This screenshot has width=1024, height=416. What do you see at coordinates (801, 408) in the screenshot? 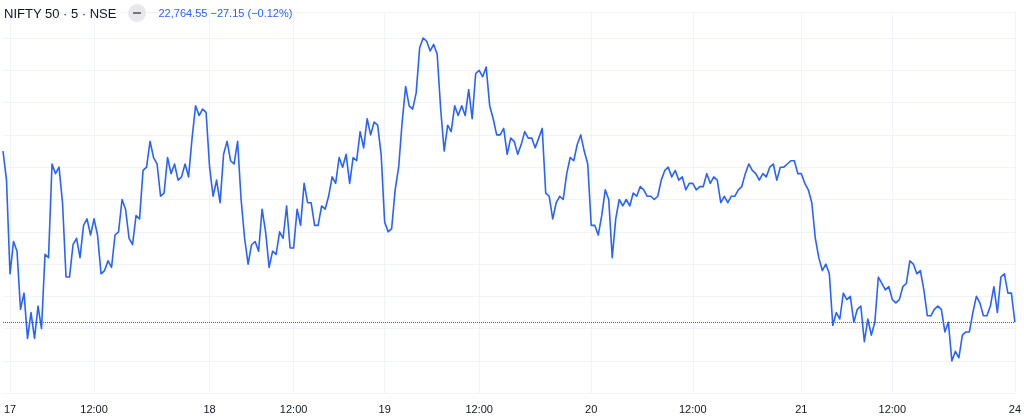
I see `x-tick-label: 21` at bounding box center [801, 408].